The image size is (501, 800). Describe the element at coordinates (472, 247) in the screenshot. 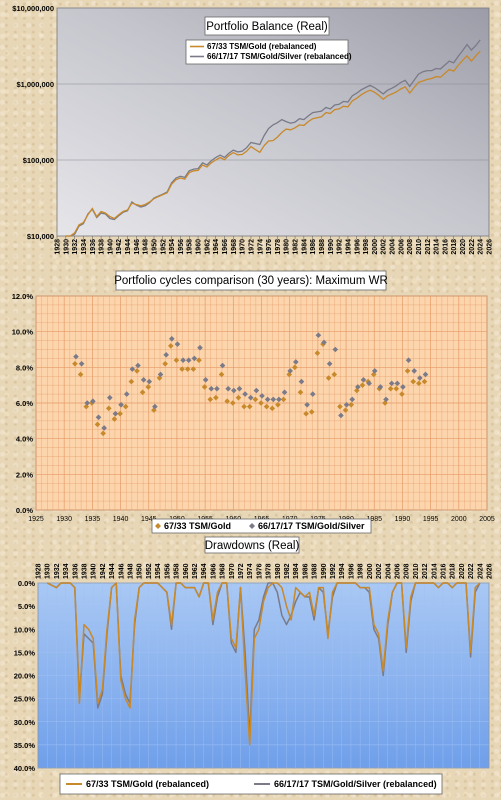

I see `x-tick-label: 2022` at that location.